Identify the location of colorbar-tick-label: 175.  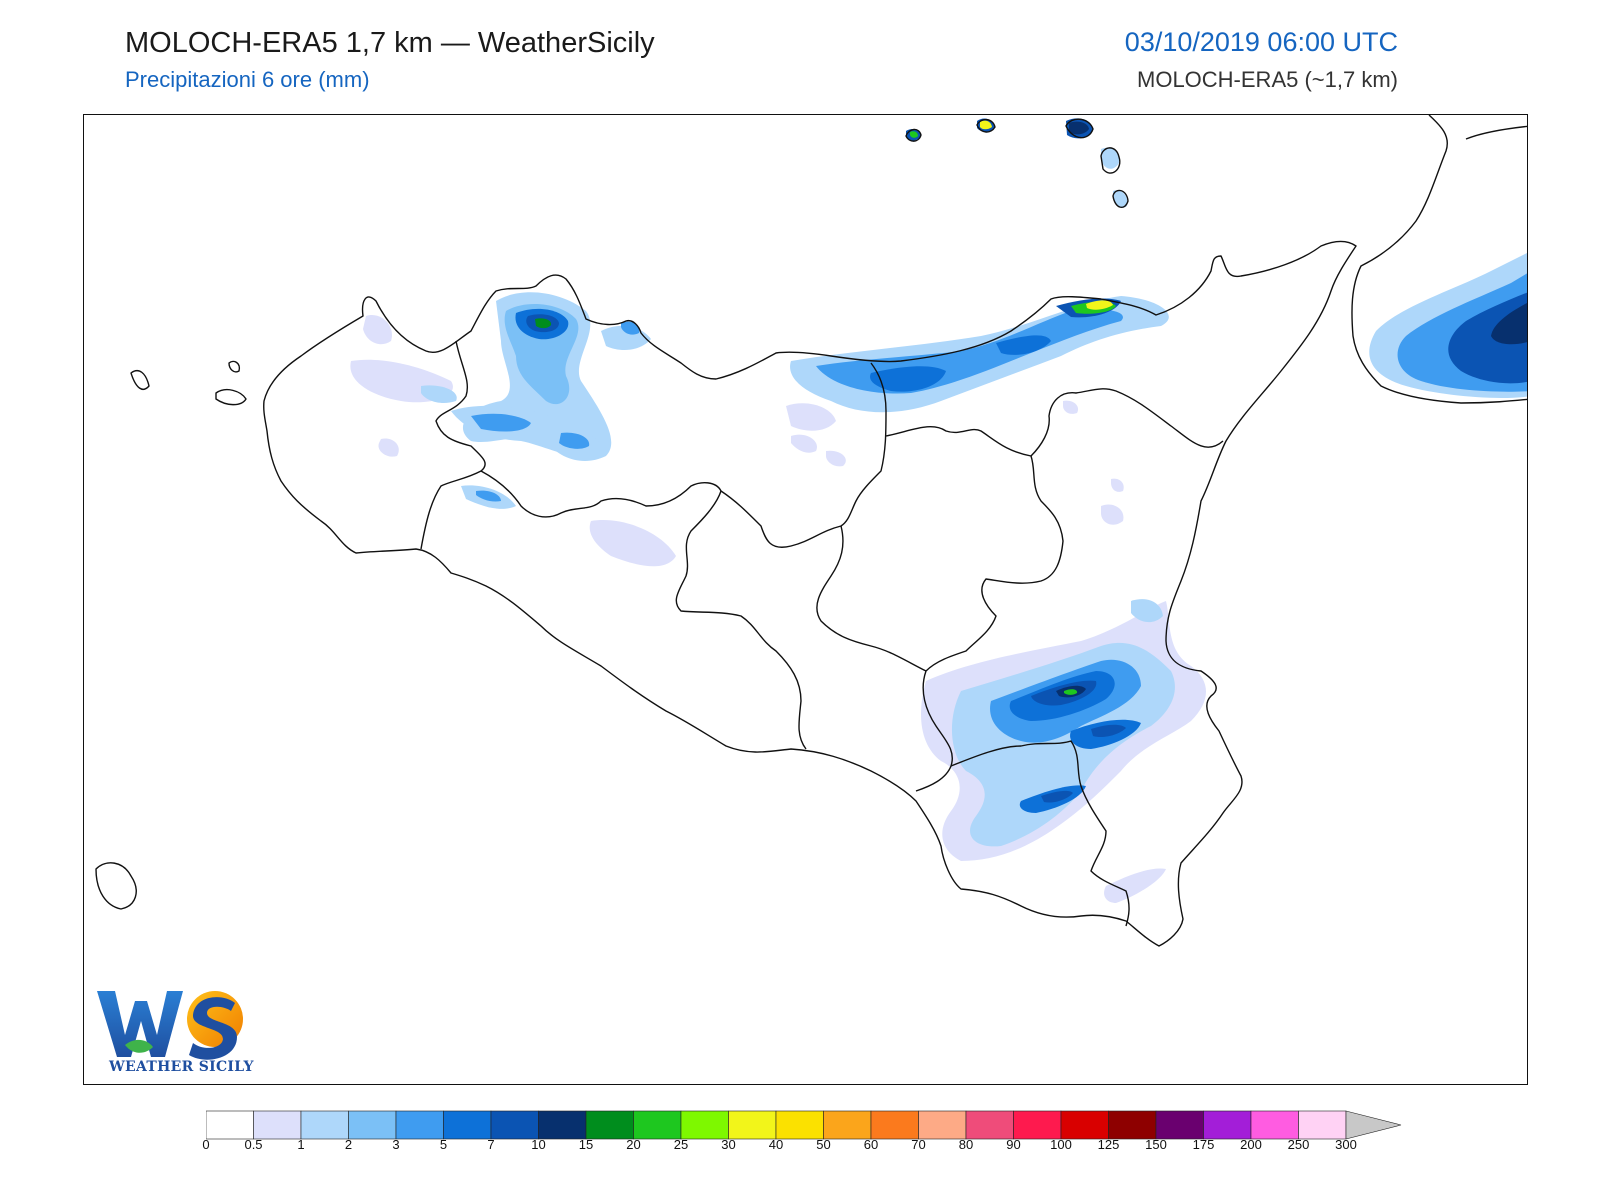
(1203, 1144).